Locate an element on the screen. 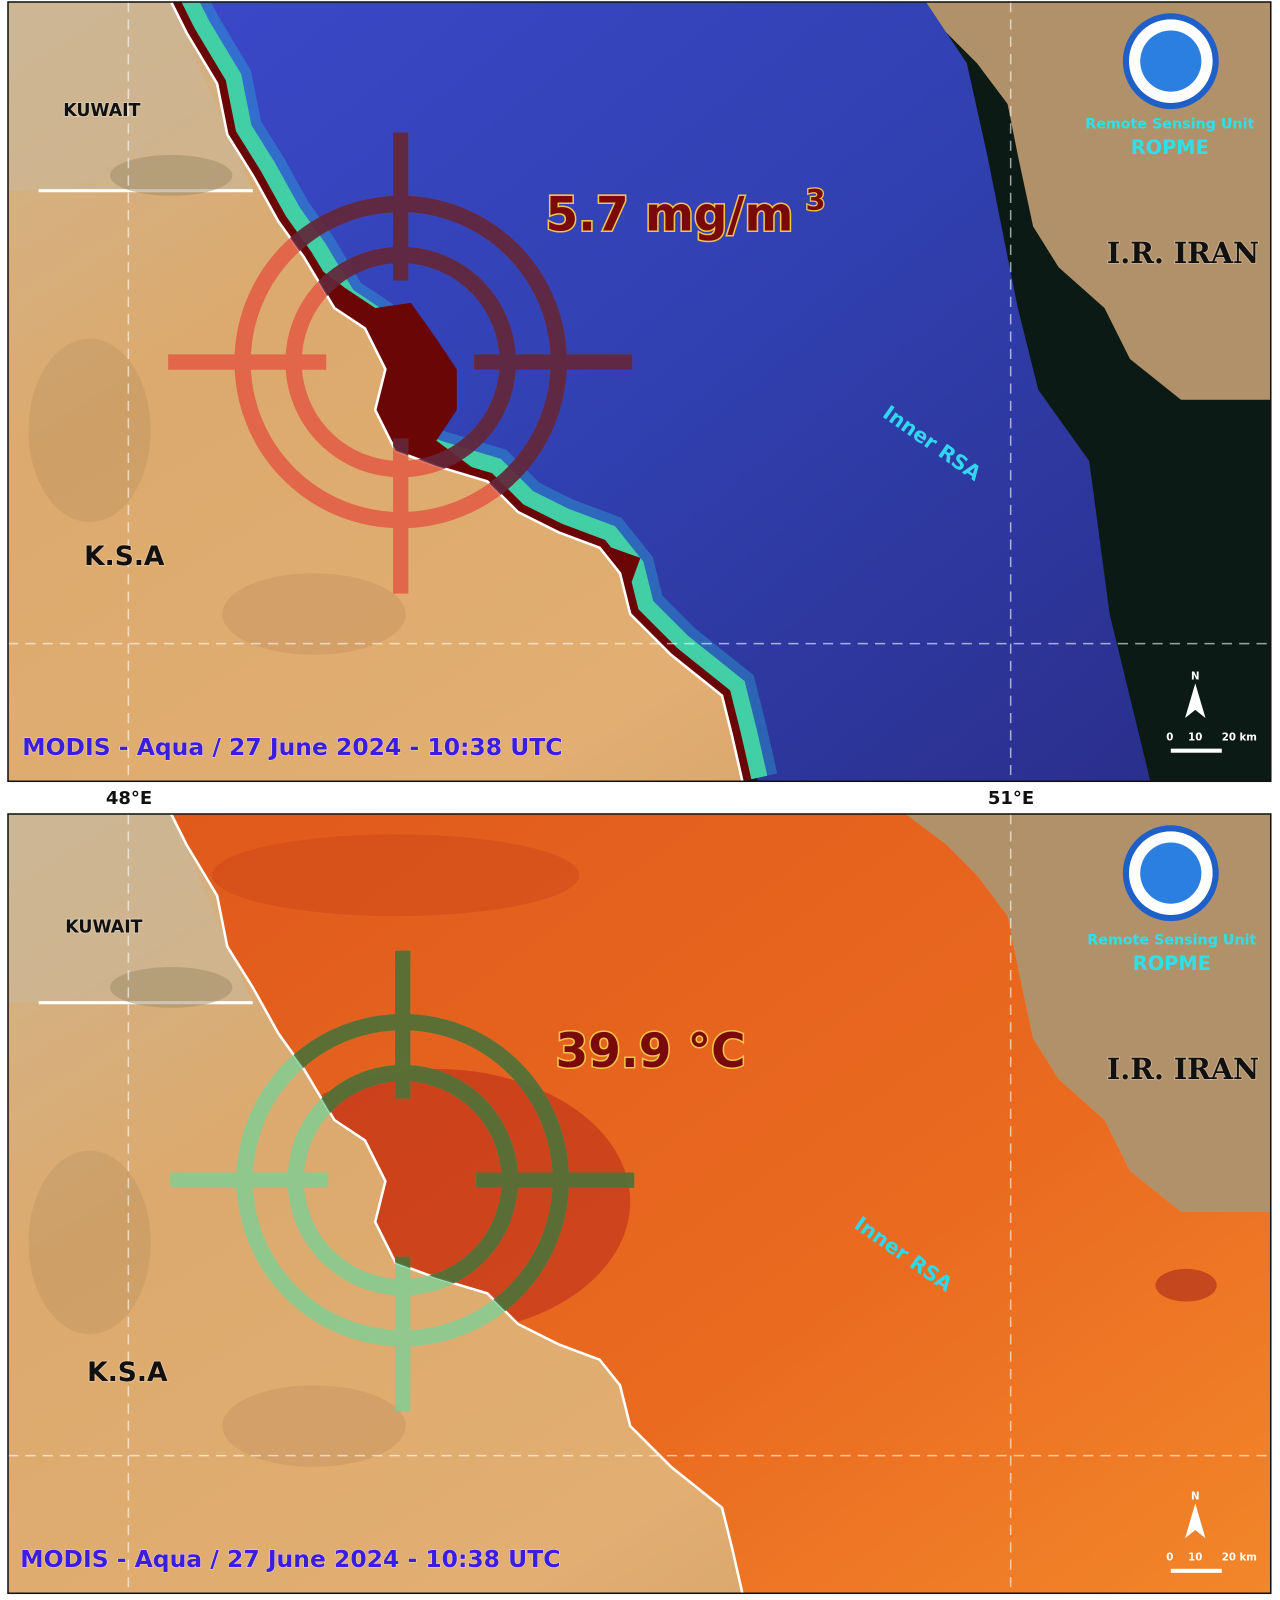 This screenshot has height=1600, width=1280. measurement: 39.9 °C is located at coordinates (651, 1051).